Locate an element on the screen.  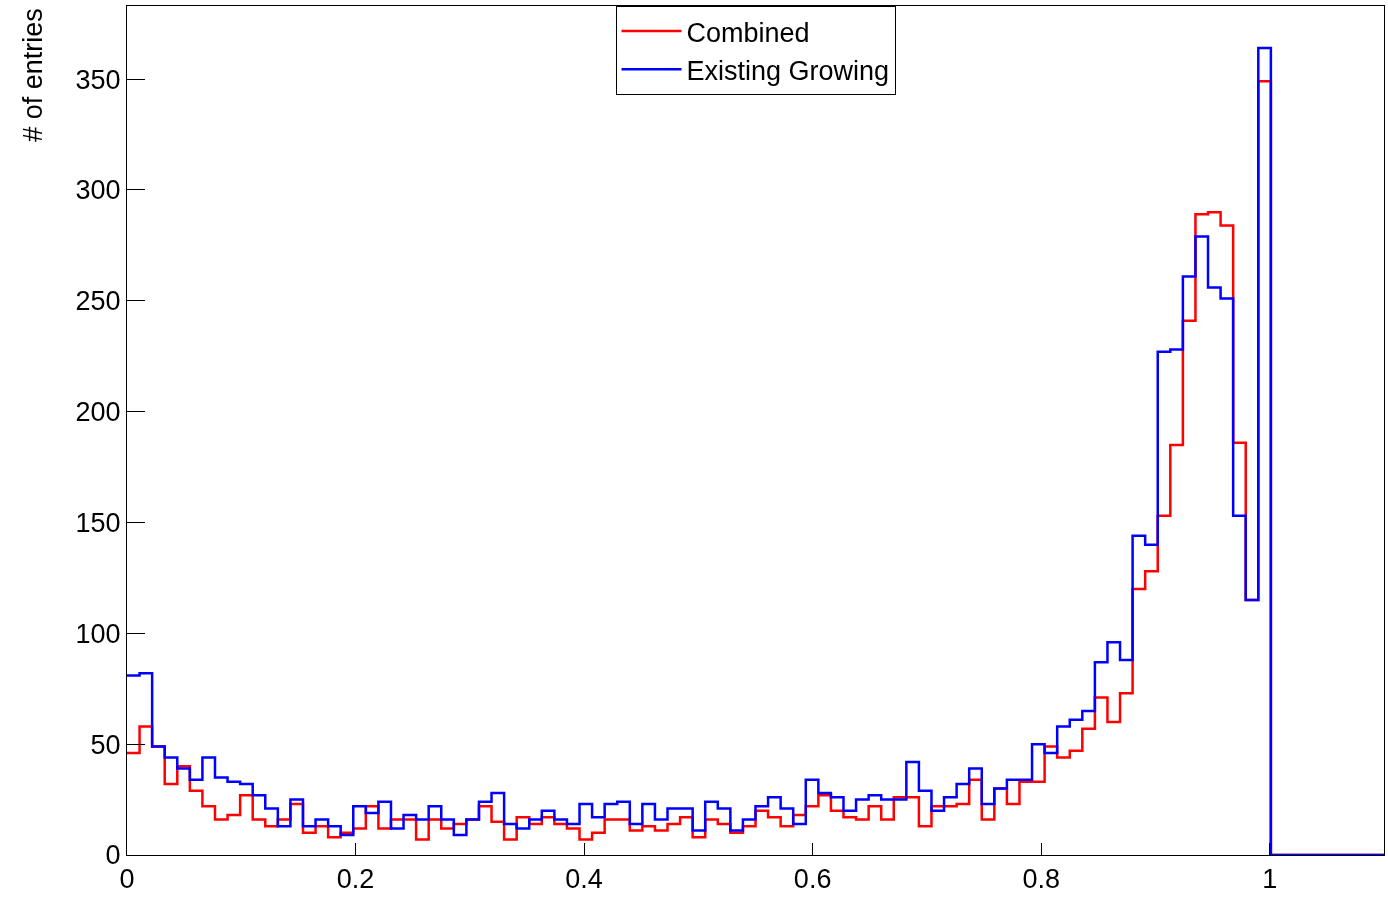
legend-label: Combined is located at coordinates (748, 32).